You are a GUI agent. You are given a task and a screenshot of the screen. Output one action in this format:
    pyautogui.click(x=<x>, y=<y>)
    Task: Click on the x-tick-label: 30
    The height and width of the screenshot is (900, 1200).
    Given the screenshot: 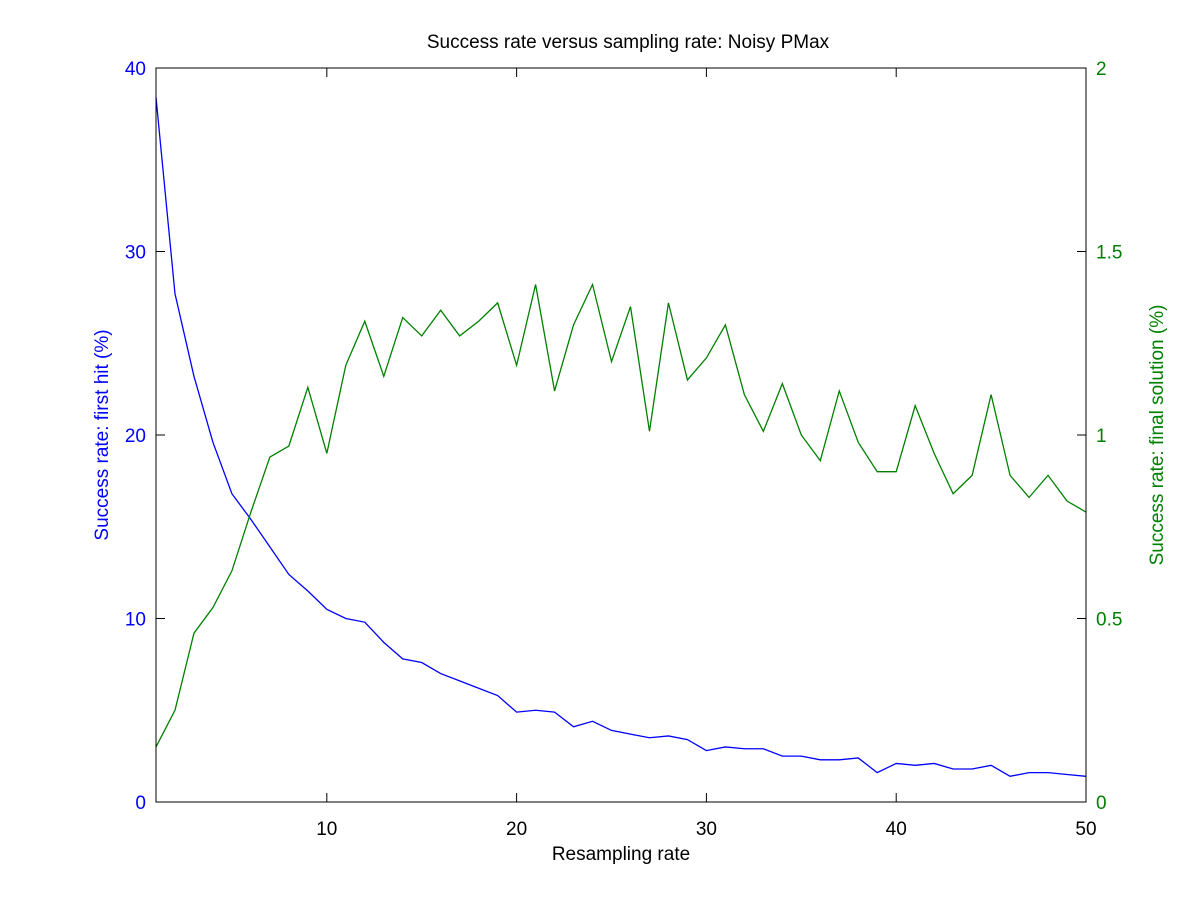 What is the action you would take?
    pyautogui.click(x=706, y=829)
    